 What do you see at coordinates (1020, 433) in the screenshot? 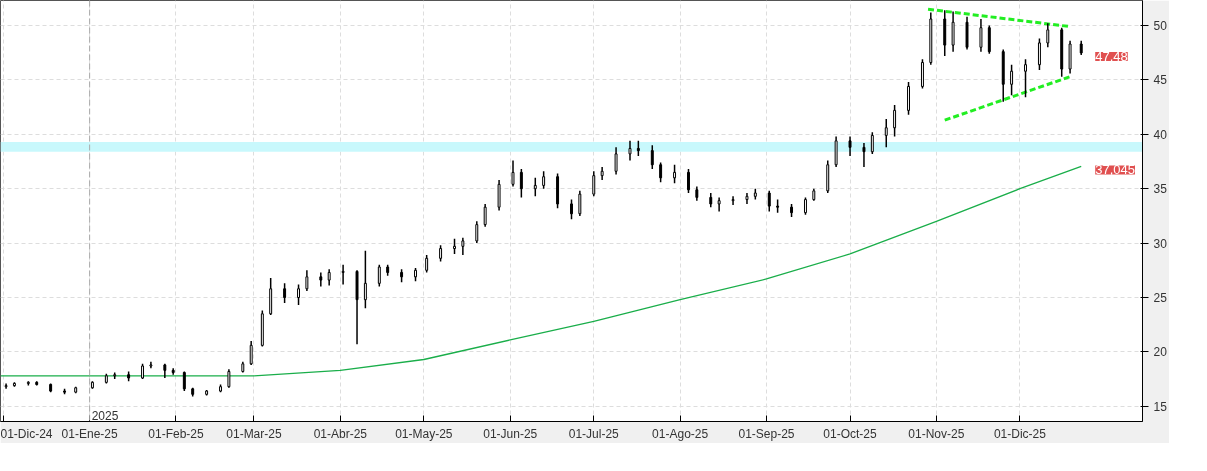
I see `x-tick-label: 01-Dic-25` at bounding box center [1020, 433].